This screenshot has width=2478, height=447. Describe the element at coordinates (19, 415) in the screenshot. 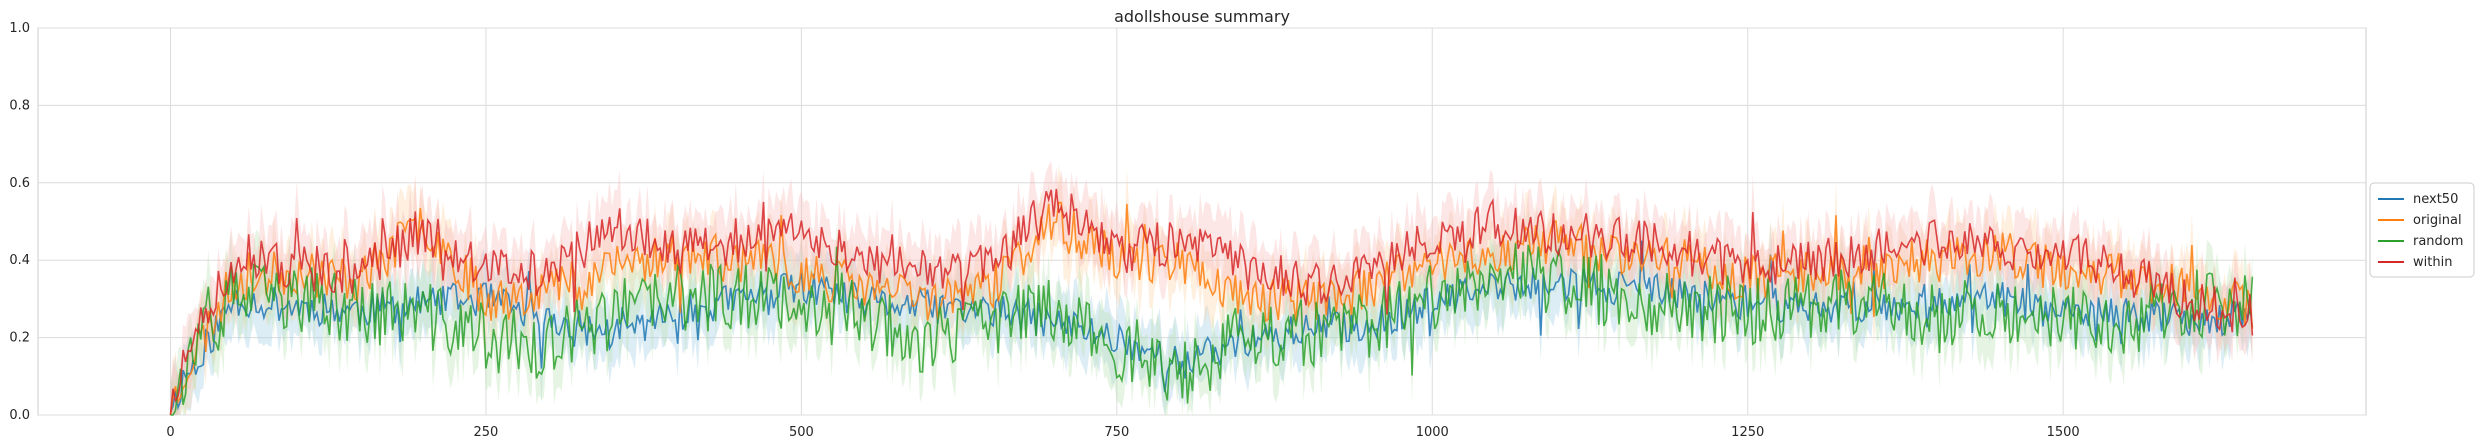

I see `y-tick-label: 0.0` at that location.